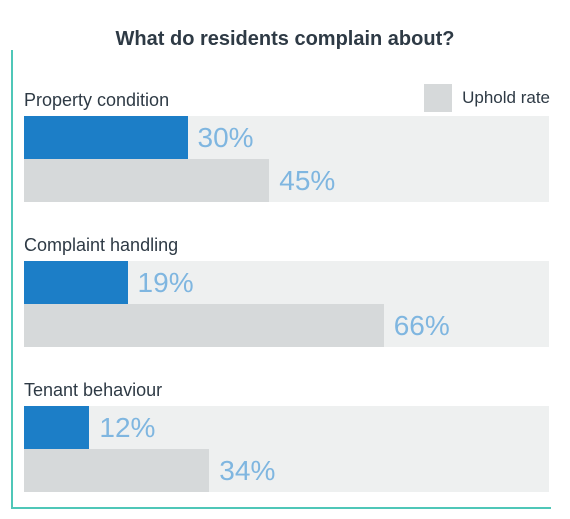 The height and width of the screenshot is (519, 570). I want to click on bar-primary-property-condition, so click(106, 137).